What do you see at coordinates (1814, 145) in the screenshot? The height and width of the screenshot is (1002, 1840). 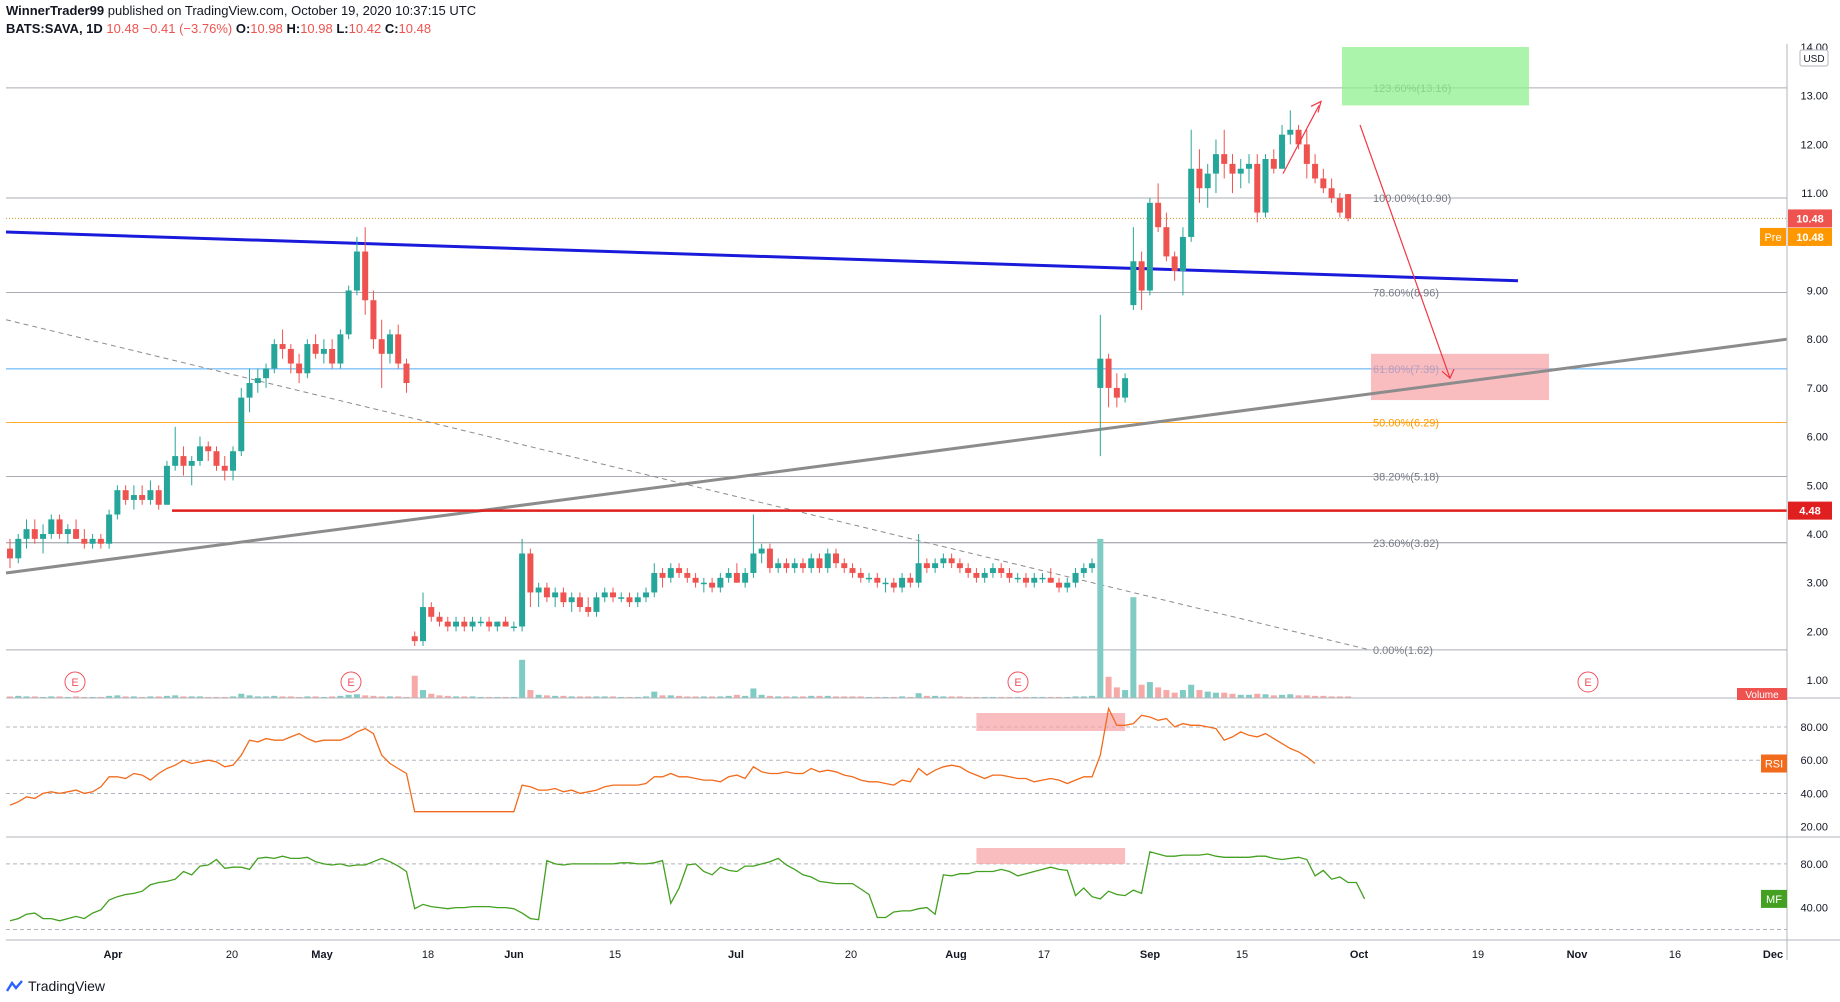 I see `price-tick-label: 12.00` at bounding box center [1814, 145].